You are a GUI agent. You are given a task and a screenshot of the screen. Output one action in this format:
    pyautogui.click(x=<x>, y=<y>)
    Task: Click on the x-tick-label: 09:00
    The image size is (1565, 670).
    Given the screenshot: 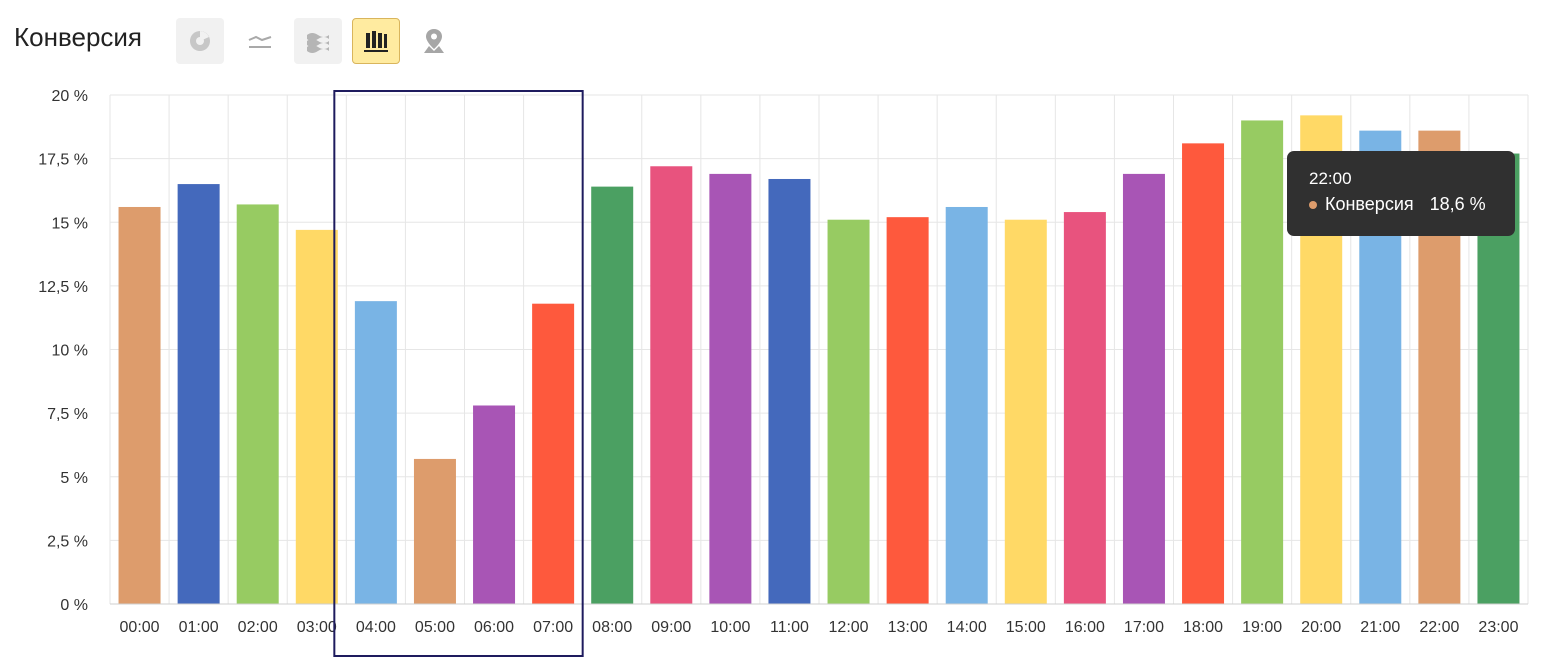 What is the action you would take?
    pyautogui.click(x=671, y=627)
    